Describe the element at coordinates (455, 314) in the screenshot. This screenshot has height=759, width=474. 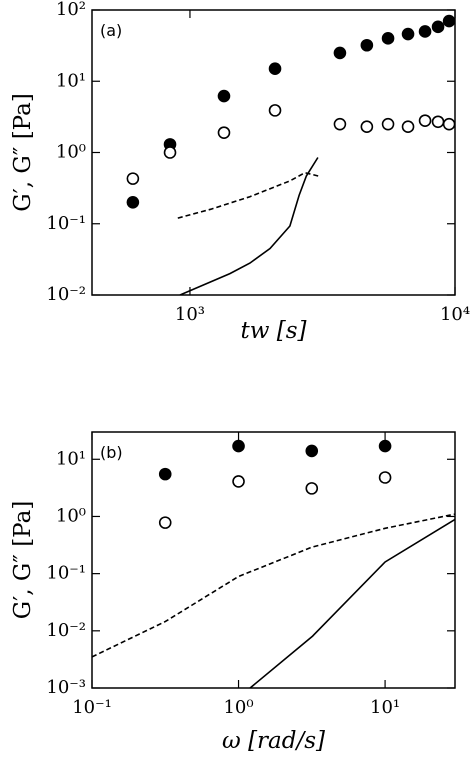
I see `x-tick-label: 10⁴` at that location.